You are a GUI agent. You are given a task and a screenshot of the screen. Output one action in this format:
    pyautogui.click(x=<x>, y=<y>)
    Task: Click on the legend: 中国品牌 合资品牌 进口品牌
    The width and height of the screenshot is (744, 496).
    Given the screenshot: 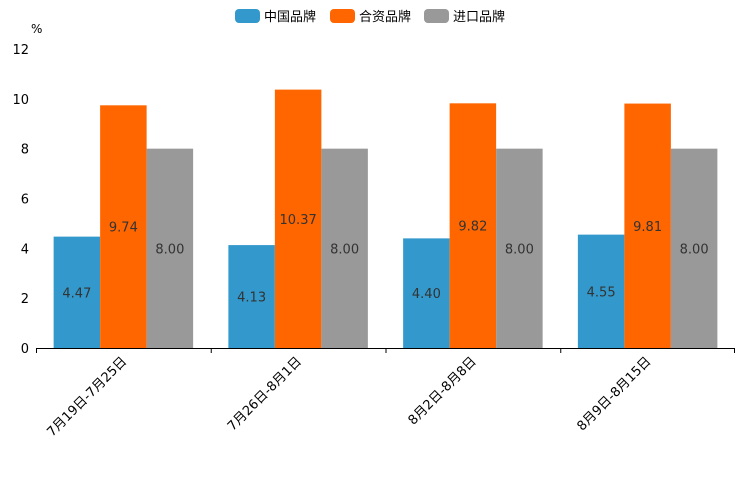 What is the action you would take?
    pyautogui.click(x=370, y=17)
    